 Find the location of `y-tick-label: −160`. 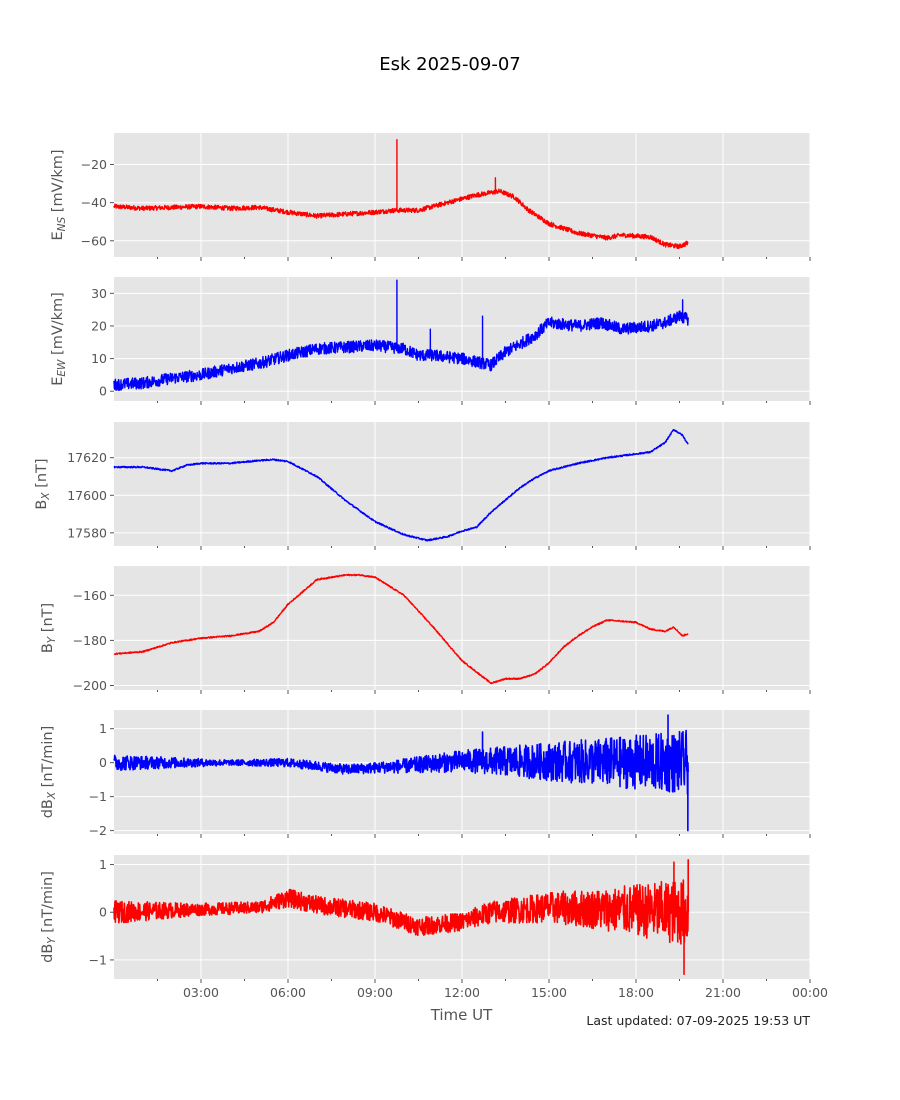

y-tick-label: −160 is located at coordinates (90, 595).